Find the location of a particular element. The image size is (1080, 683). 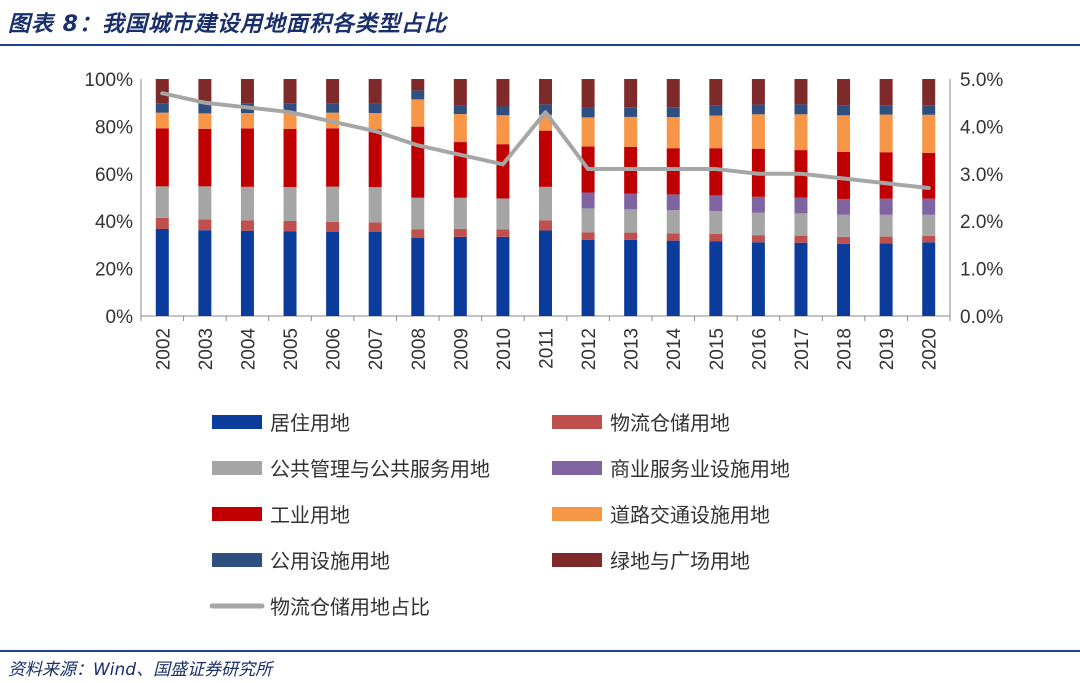

legend-label: 物流仓储用地 is located at coordinates (670, 423).